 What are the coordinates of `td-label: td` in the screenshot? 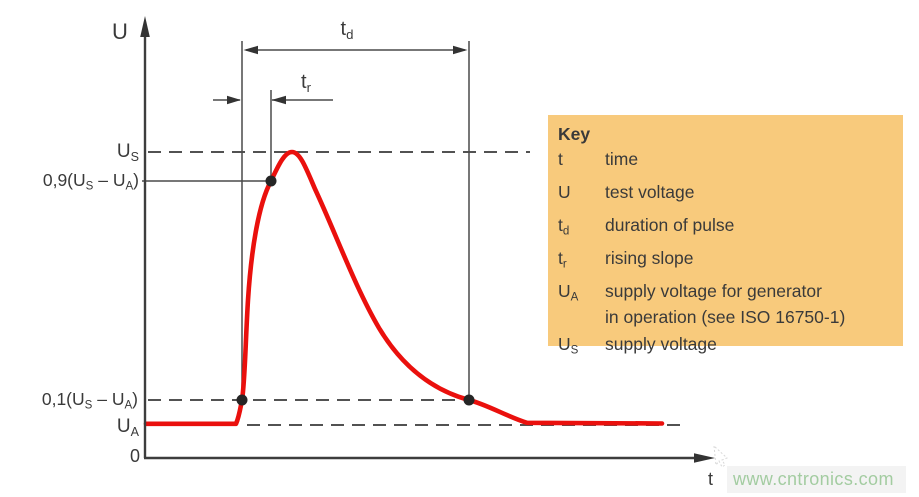 It's located at (347, 30).